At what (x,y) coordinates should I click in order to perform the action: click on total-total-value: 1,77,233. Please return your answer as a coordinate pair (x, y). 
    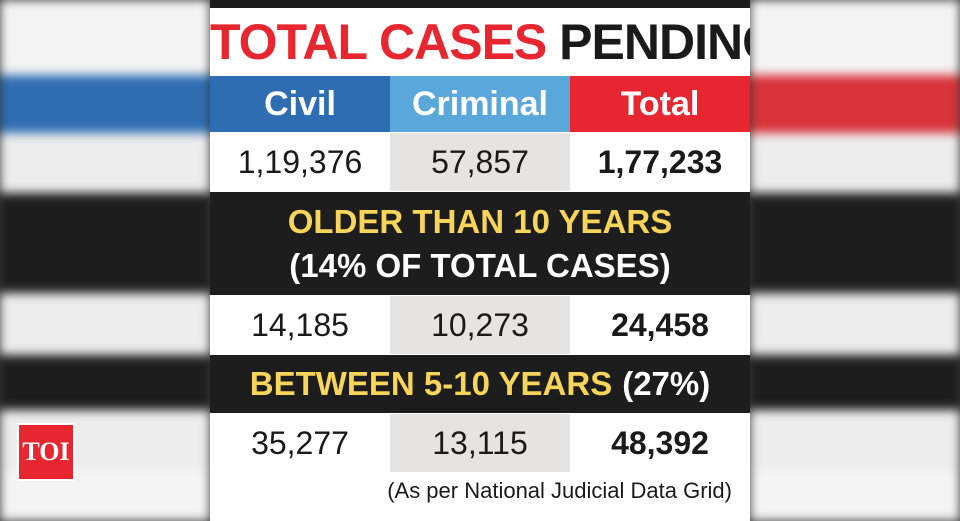
    Looking at the image, I should click on (660, 161).